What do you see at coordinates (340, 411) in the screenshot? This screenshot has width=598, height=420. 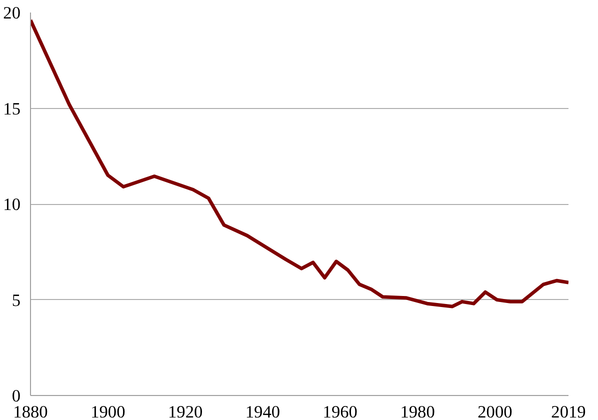 I see `x-tick-label: 1960` at bounding box center [340, 411].